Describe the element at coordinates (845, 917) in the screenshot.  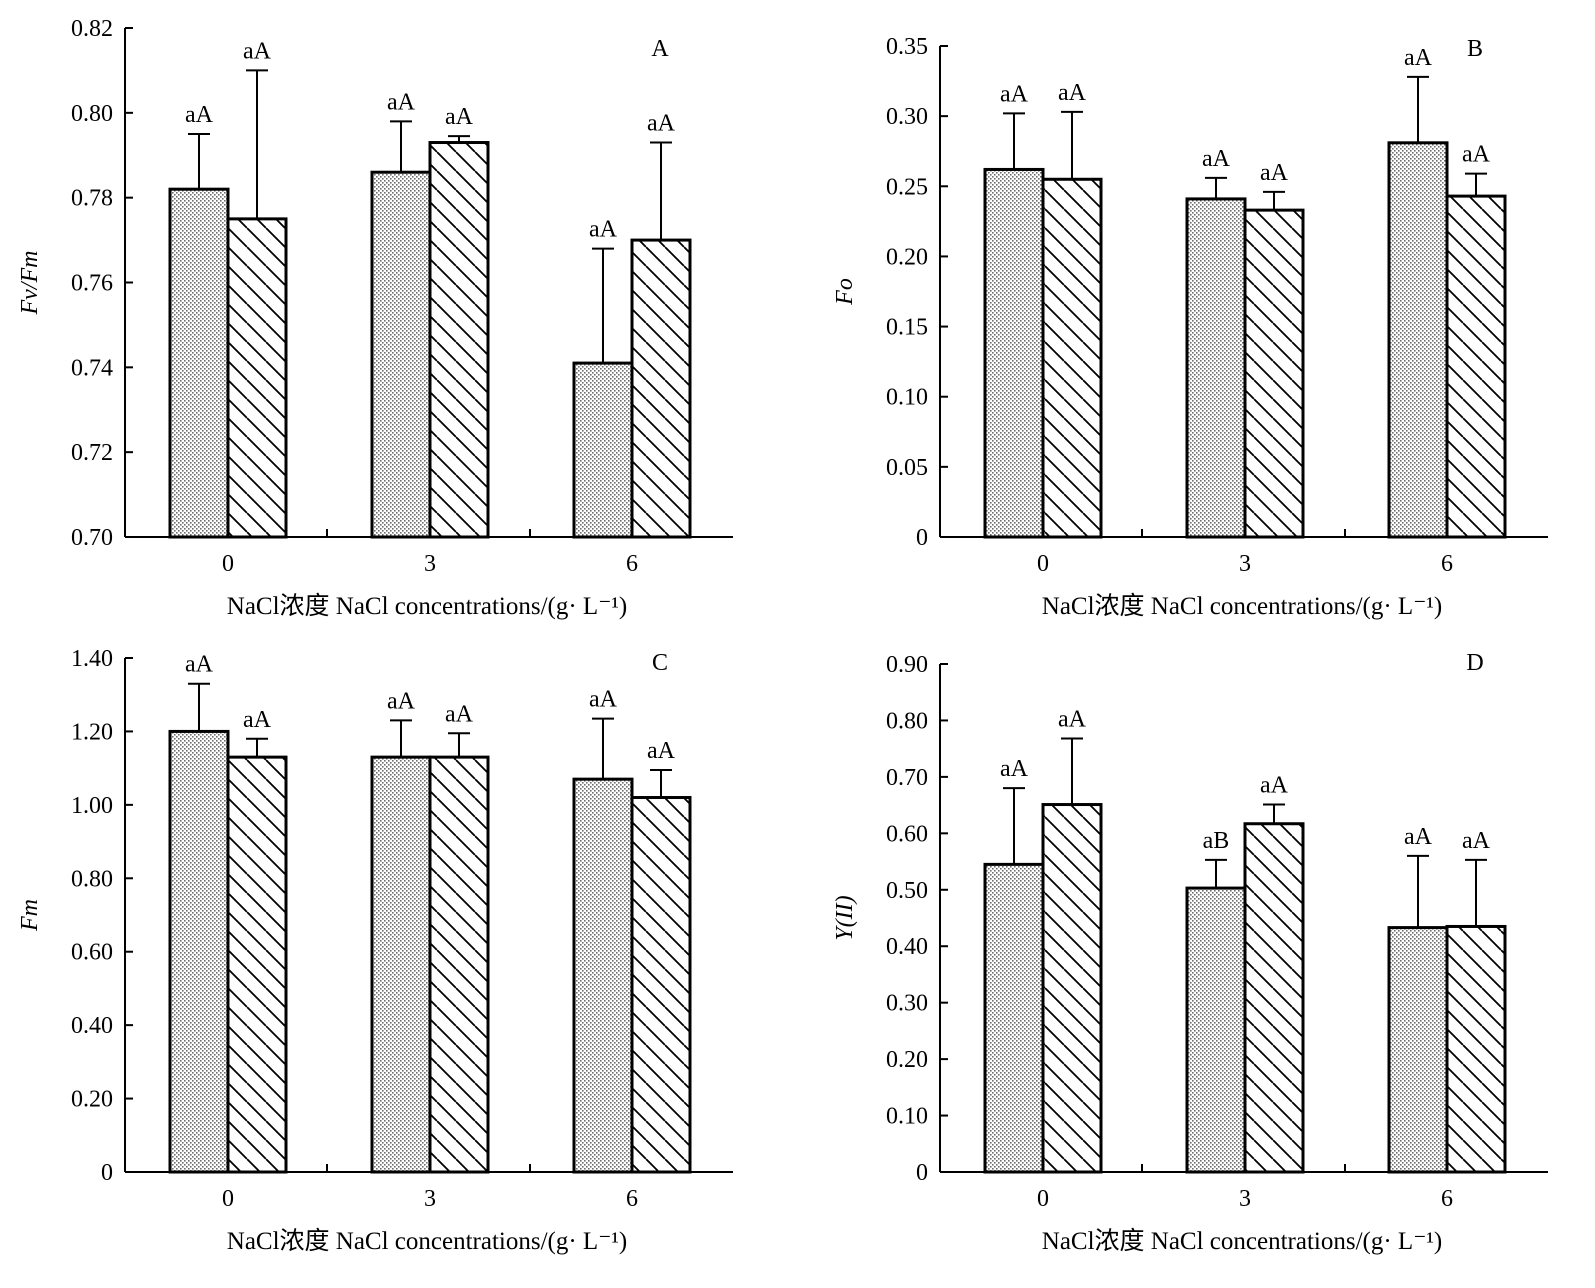
I see `y-axis-label: Y(II)` at that location.